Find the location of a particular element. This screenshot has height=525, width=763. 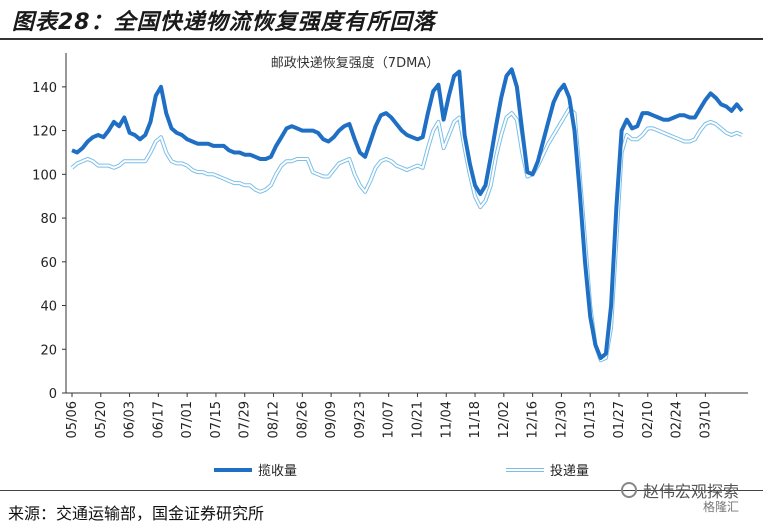

y-tick-label: 20 is located at coordinates (48, 350).